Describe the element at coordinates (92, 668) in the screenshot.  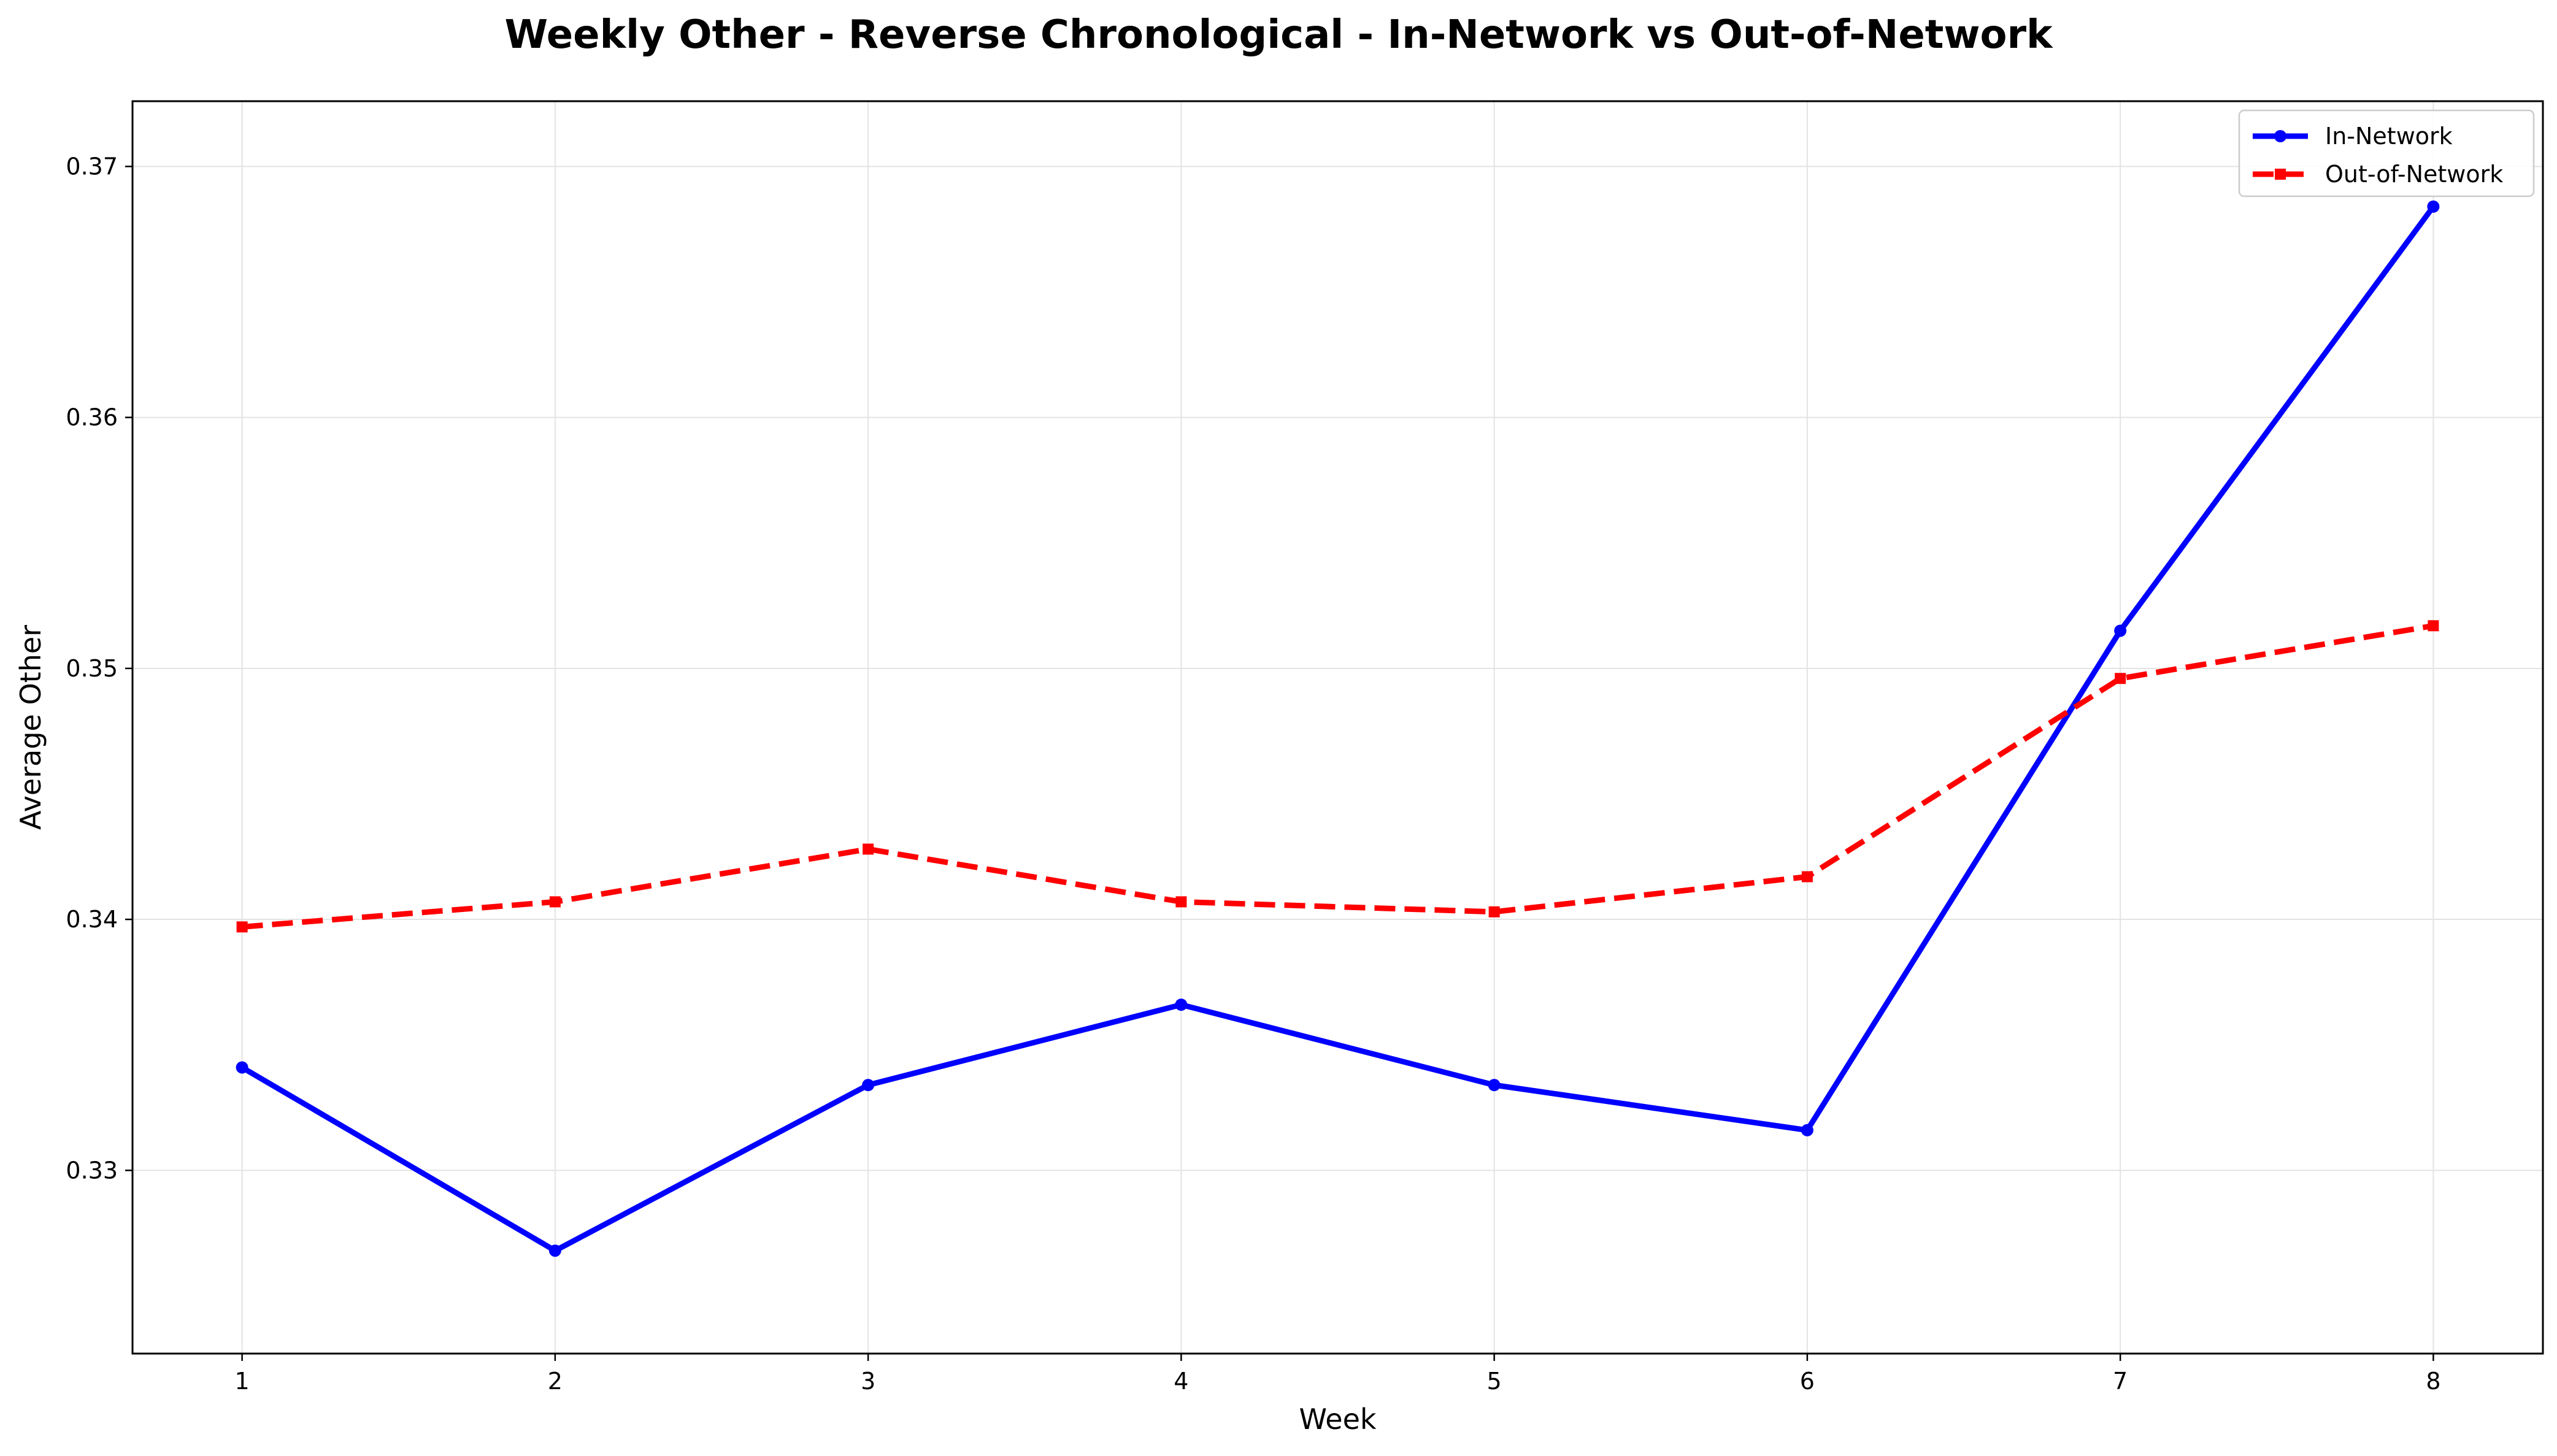
I see `y-tick-label: 0.35` at that location.